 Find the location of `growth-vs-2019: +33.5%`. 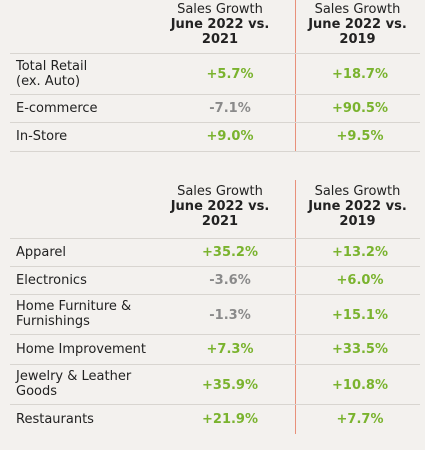

growth-vs-2019: +33.5% is located at coordinates (360, 349).